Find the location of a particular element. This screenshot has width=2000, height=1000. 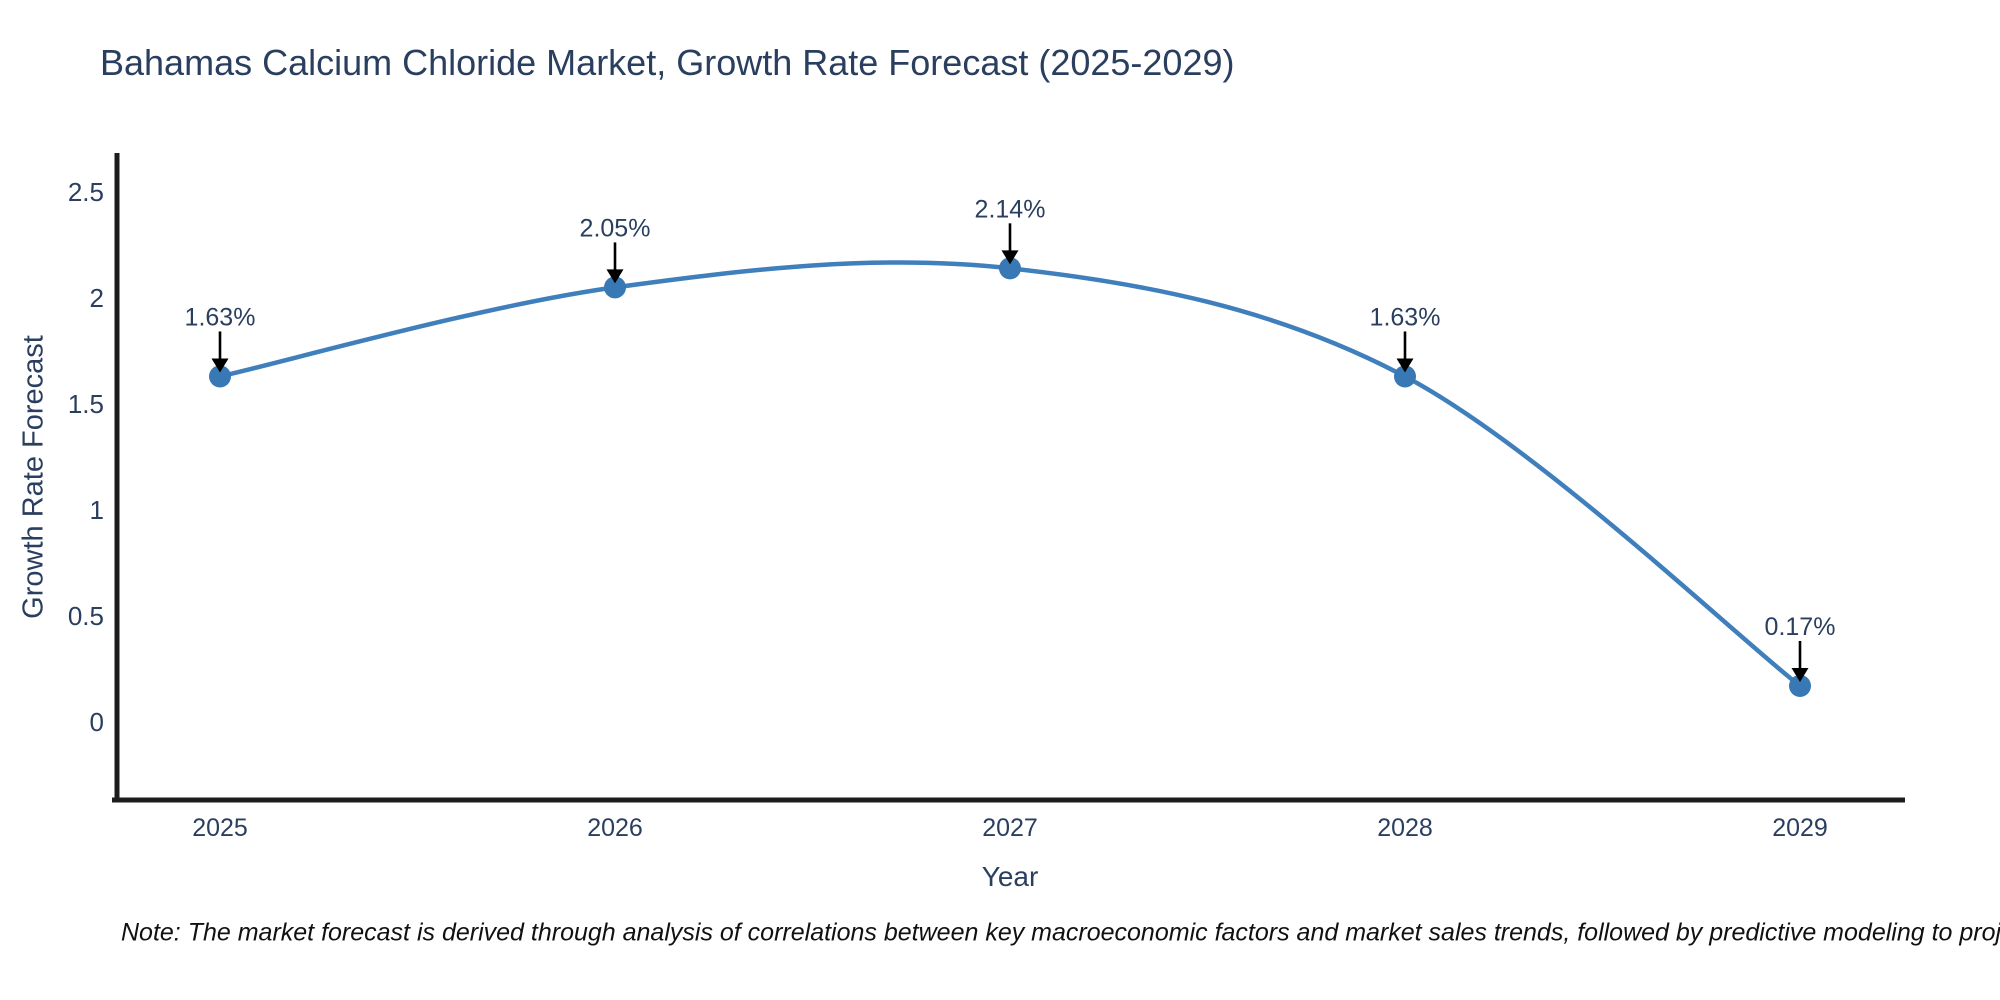

data-point-2026 is located at coordinates (615, 287).